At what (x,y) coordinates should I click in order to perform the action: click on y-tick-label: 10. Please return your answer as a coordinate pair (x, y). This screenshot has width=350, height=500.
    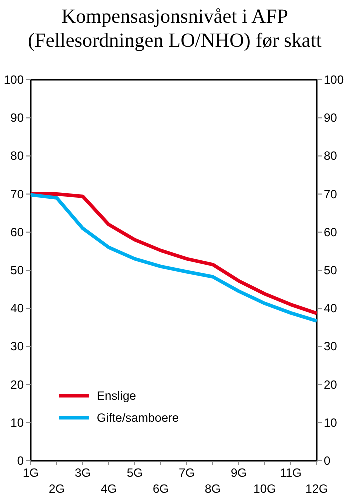
    Looking at the image, I should click on (17, 423).